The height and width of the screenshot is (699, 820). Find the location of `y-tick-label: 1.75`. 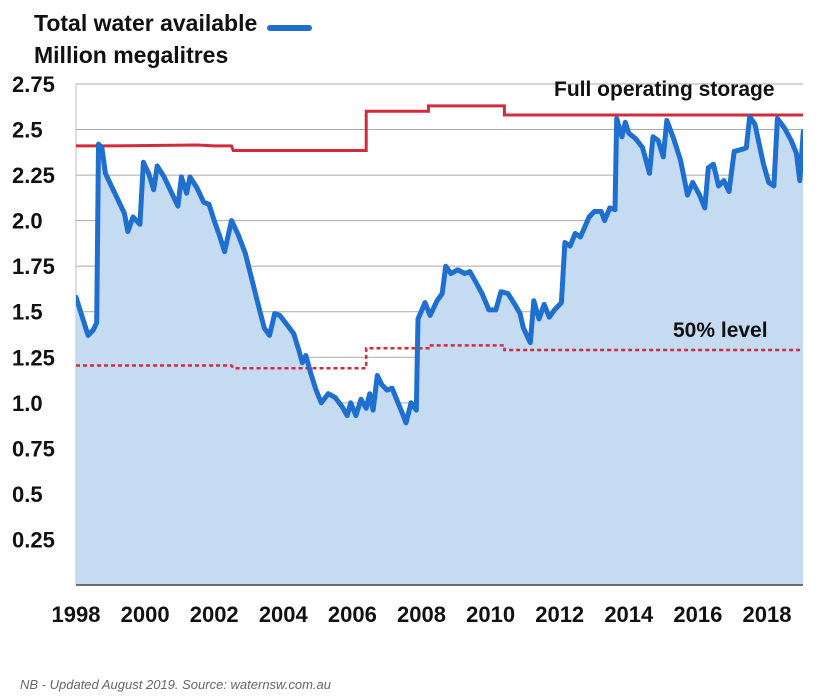

y-tick-label: 1.75 is located at coordinates (33, 266).